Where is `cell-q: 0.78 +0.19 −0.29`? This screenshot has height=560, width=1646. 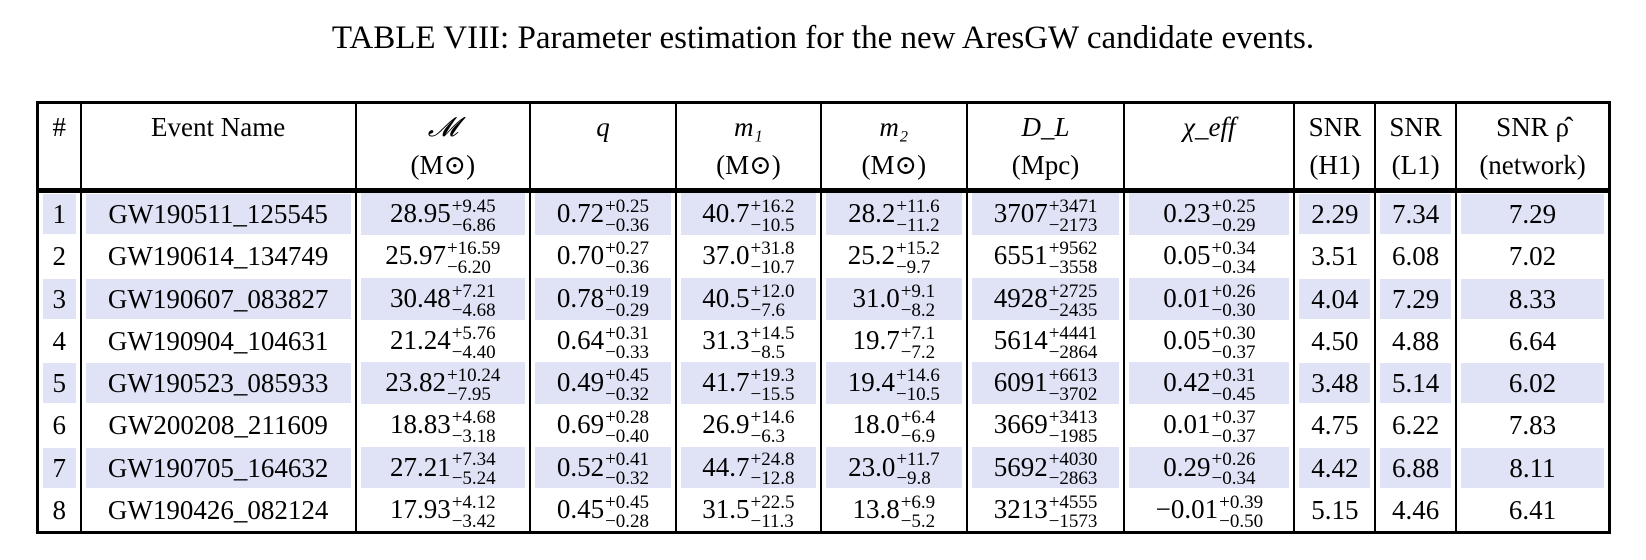 cell-q: 0.78 +0.19 −0.29 is located at coordinates (602, 298).